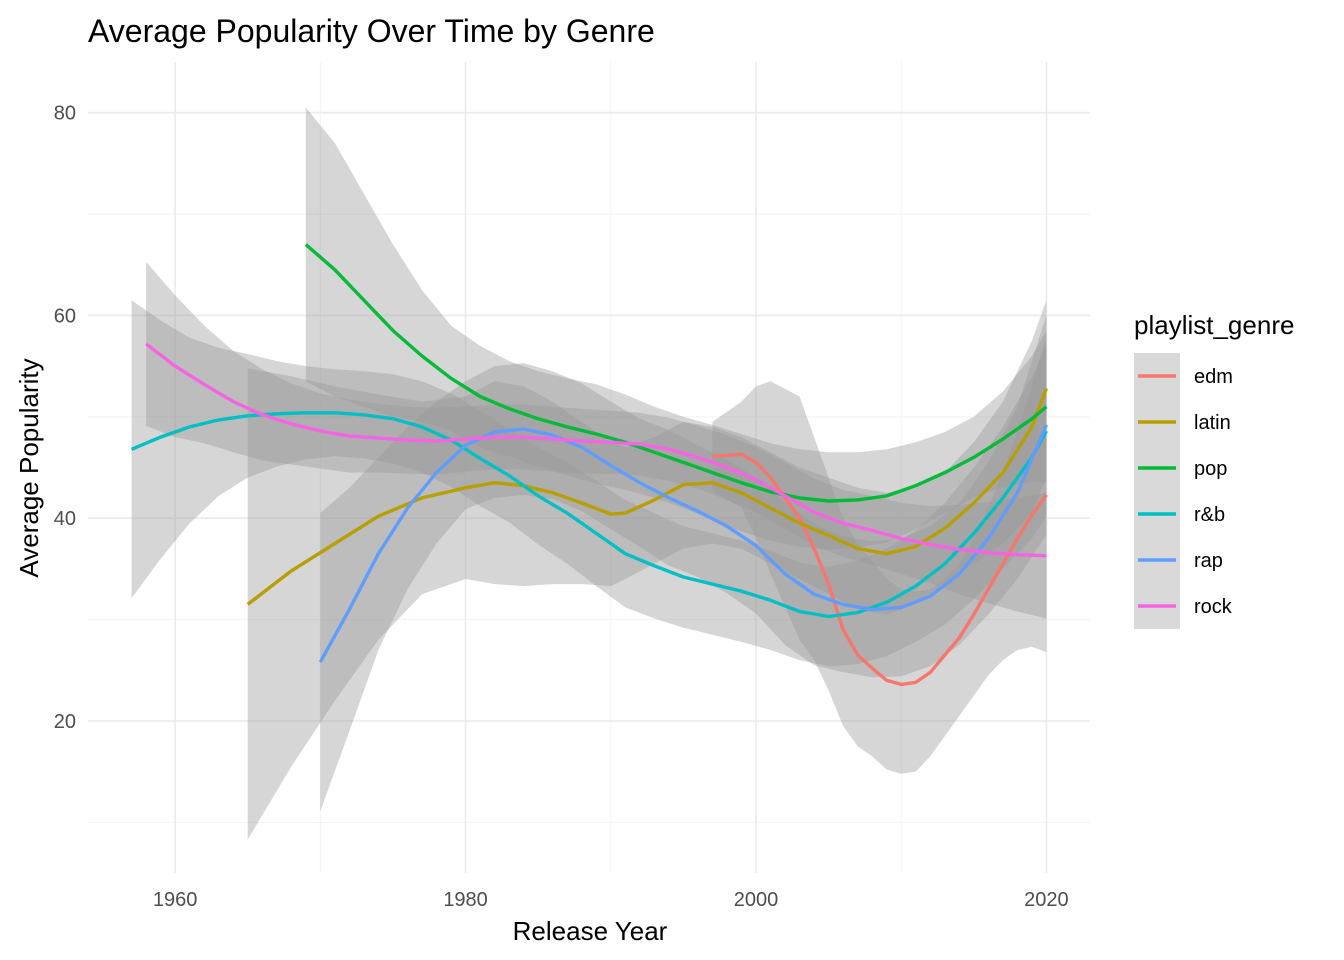 The height and width of the screenshot is (960, 1344). I want to click on x-tick-label: 2020, so click(1046, 900).